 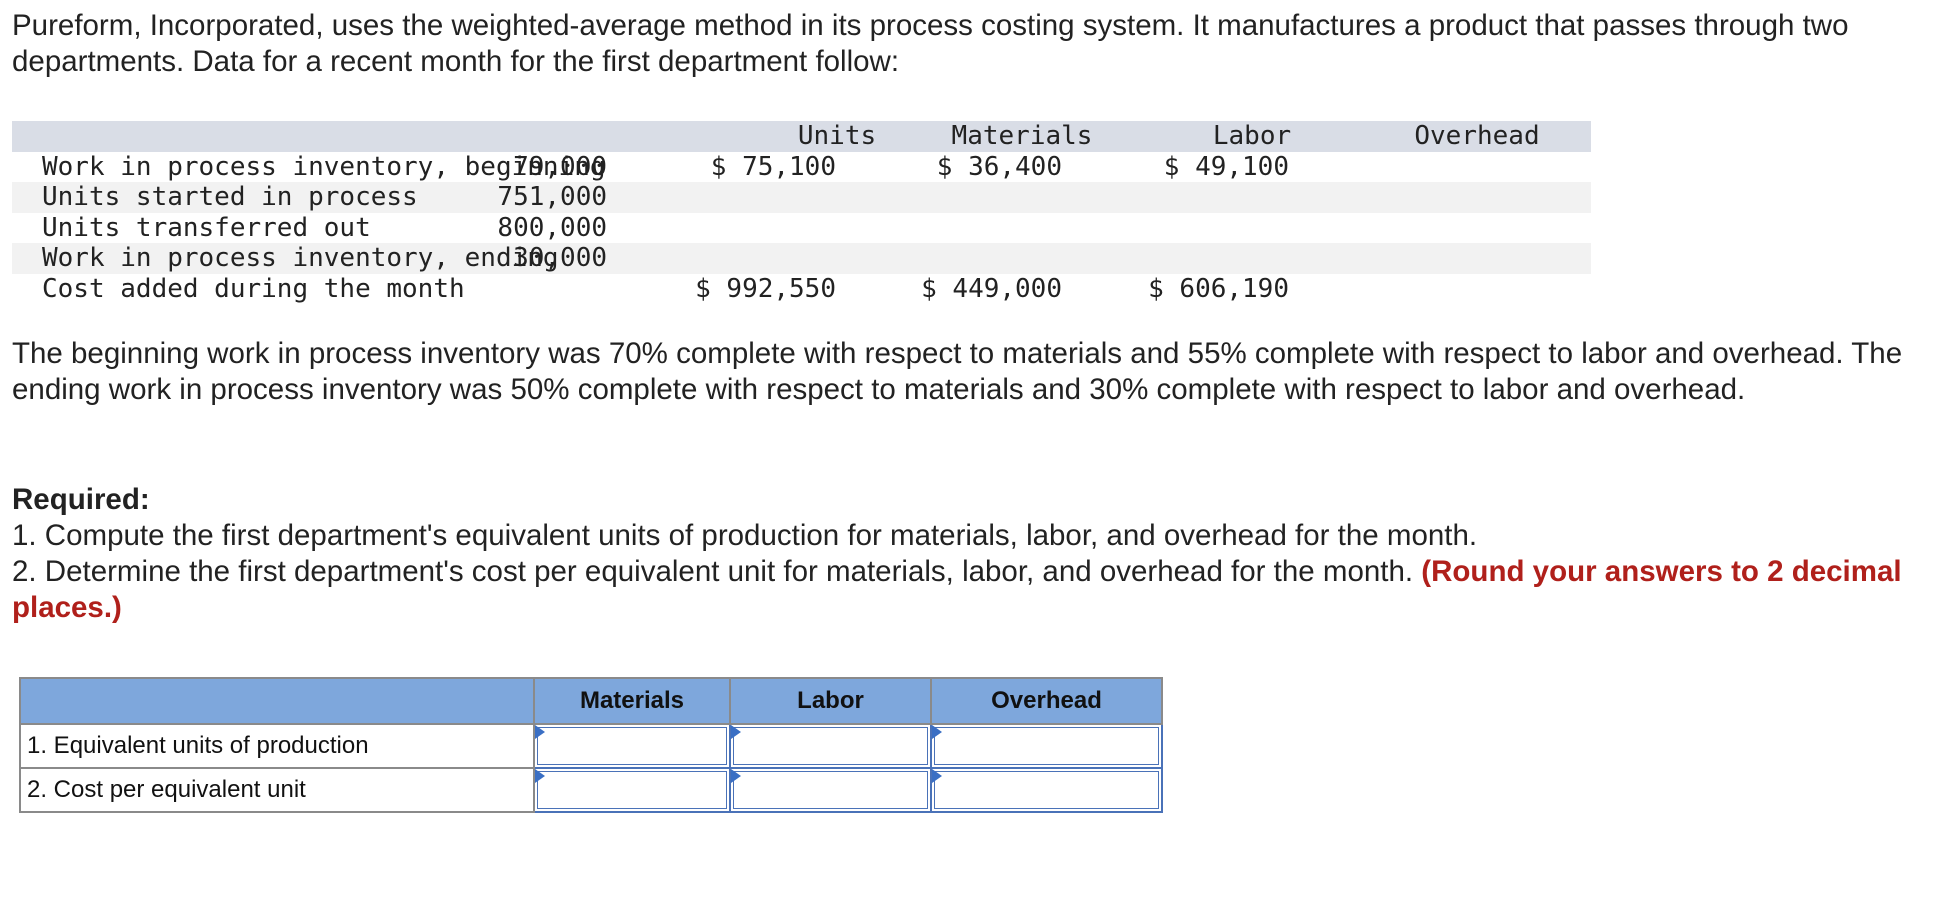 What do you see at coordinates (206, 227) in the screenshot?
I see `row-label: Units transferred out` at bounding box center [206, 227].